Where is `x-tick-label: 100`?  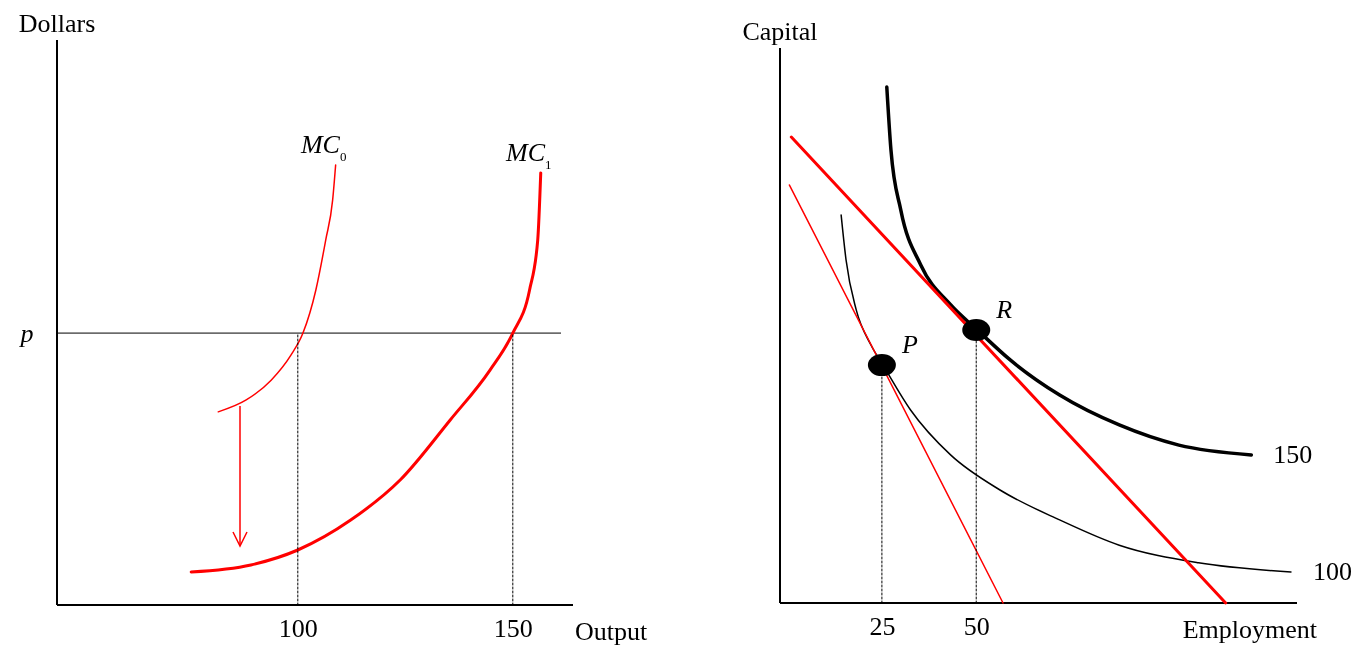 x-tick-label: 100 is located at coordinates (298, 629).